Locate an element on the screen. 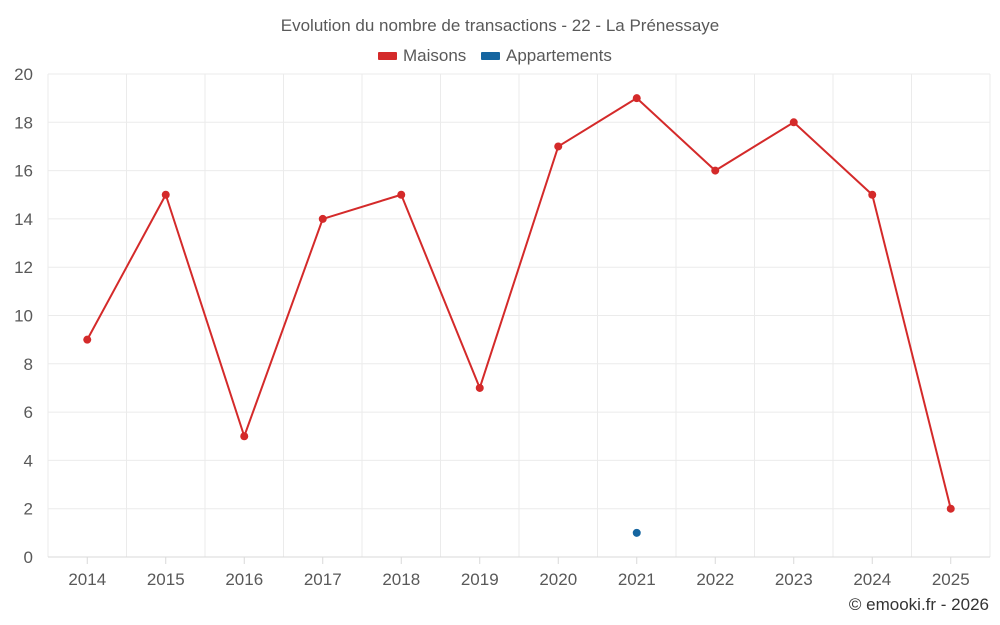 The height and width of the screenshot is (625, 1000). legend-item-maisons: Maisons is located at coordinates (422, 55).